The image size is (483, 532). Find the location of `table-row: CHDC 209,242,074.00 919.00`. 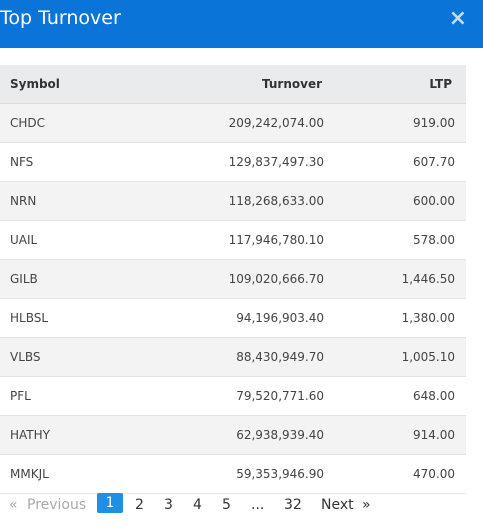

table-row: CHDC 209,242,074.00 919.00 is located at coordinates (233, 123).